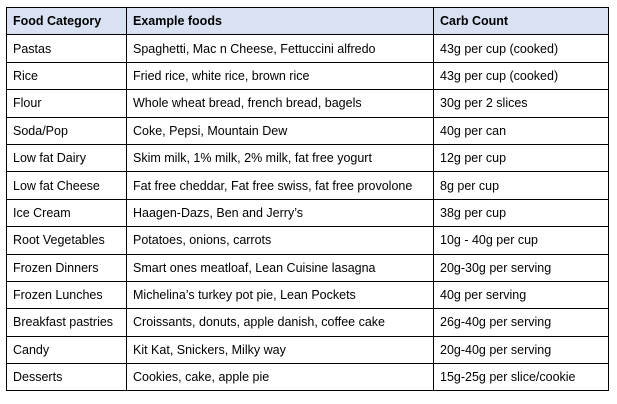 The width and height of the screenshot is (617, 404). I want to click on carb-count-cell: 30g per 2 slices, so click(521, 103).